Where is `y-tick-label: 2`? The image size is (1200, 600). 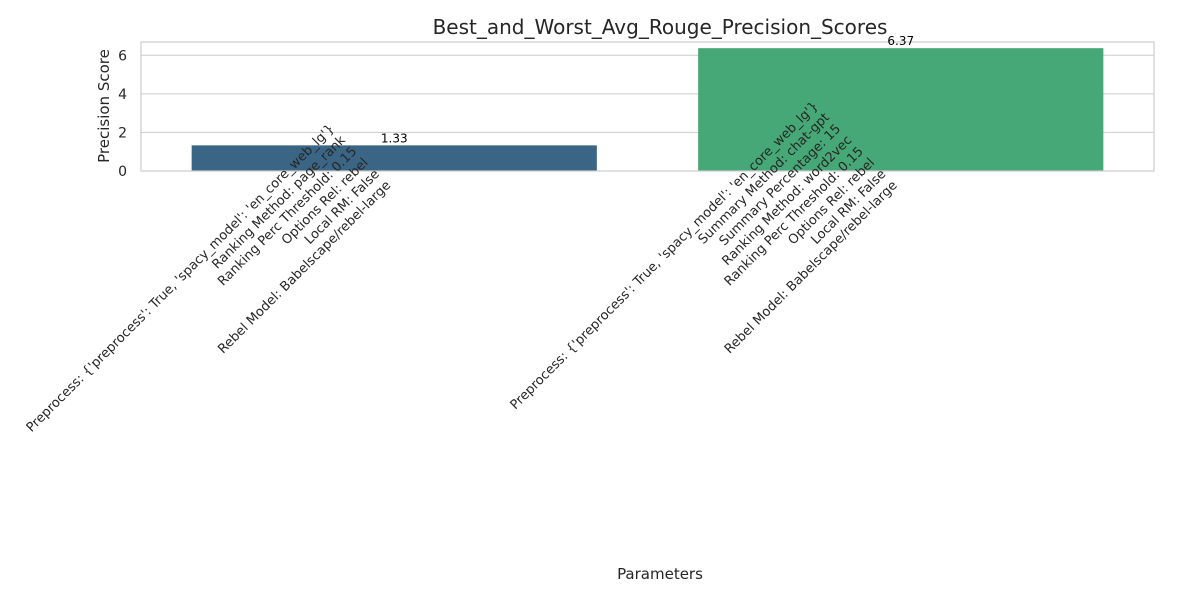 y-tick-label: 2 is located at coordinates (122, 133).